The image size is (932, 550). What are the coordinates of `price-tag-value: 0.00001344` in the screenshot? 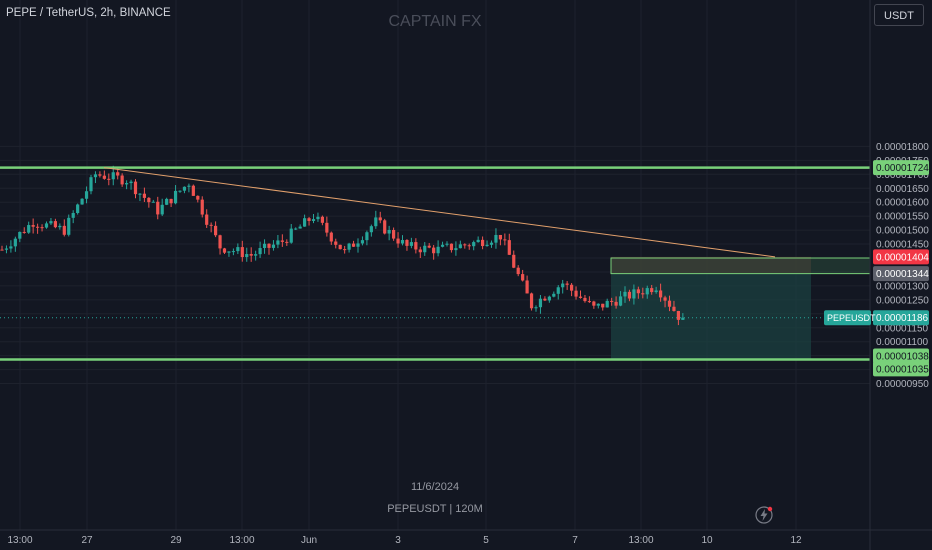 It's located at (902, 274).